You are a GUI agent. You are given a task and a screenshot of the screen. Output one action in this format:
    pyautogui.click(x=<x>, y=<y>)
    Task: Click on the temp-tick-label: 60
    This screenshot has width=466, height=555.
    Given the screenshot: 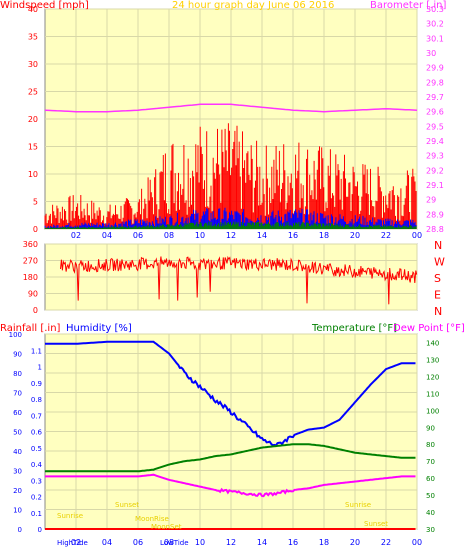 What is the action you would take?
    pyautogui.click(x=430, y=479)
    